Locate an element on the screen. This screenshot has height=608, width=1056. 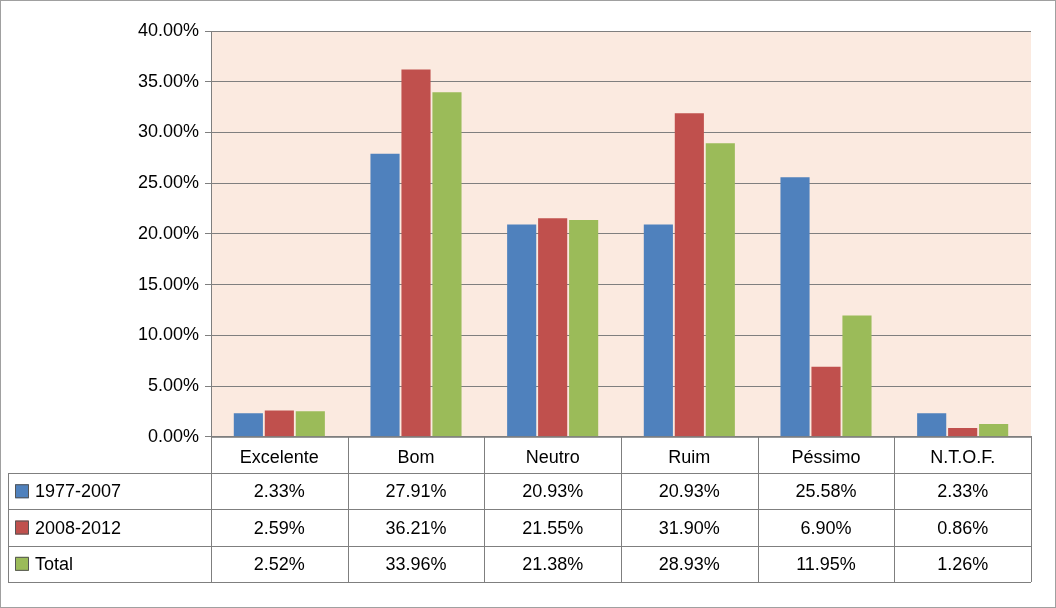
x-tick-label: Bom is located at coordinates (416, 456).